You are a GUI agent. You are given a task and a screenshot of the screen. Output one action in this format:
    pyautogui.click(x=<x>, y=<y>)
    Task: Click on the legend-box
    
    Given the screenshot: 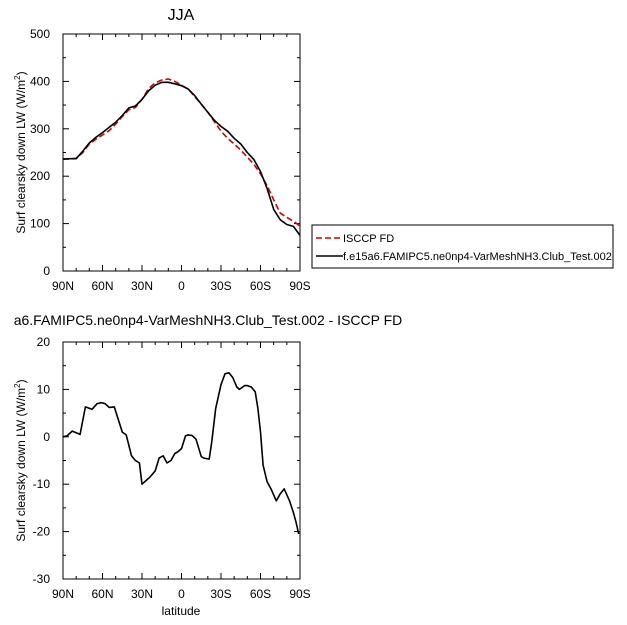 What is the action you would take?
    pyautogui.click(x=462, y=246)
    